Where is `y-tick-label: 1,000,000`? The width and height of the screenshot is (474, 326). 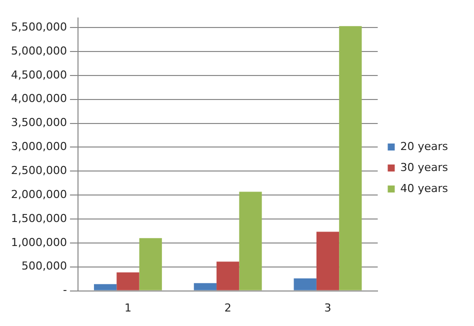
y-tick-label: 1,000,000 is located at coordinates (39, 242).